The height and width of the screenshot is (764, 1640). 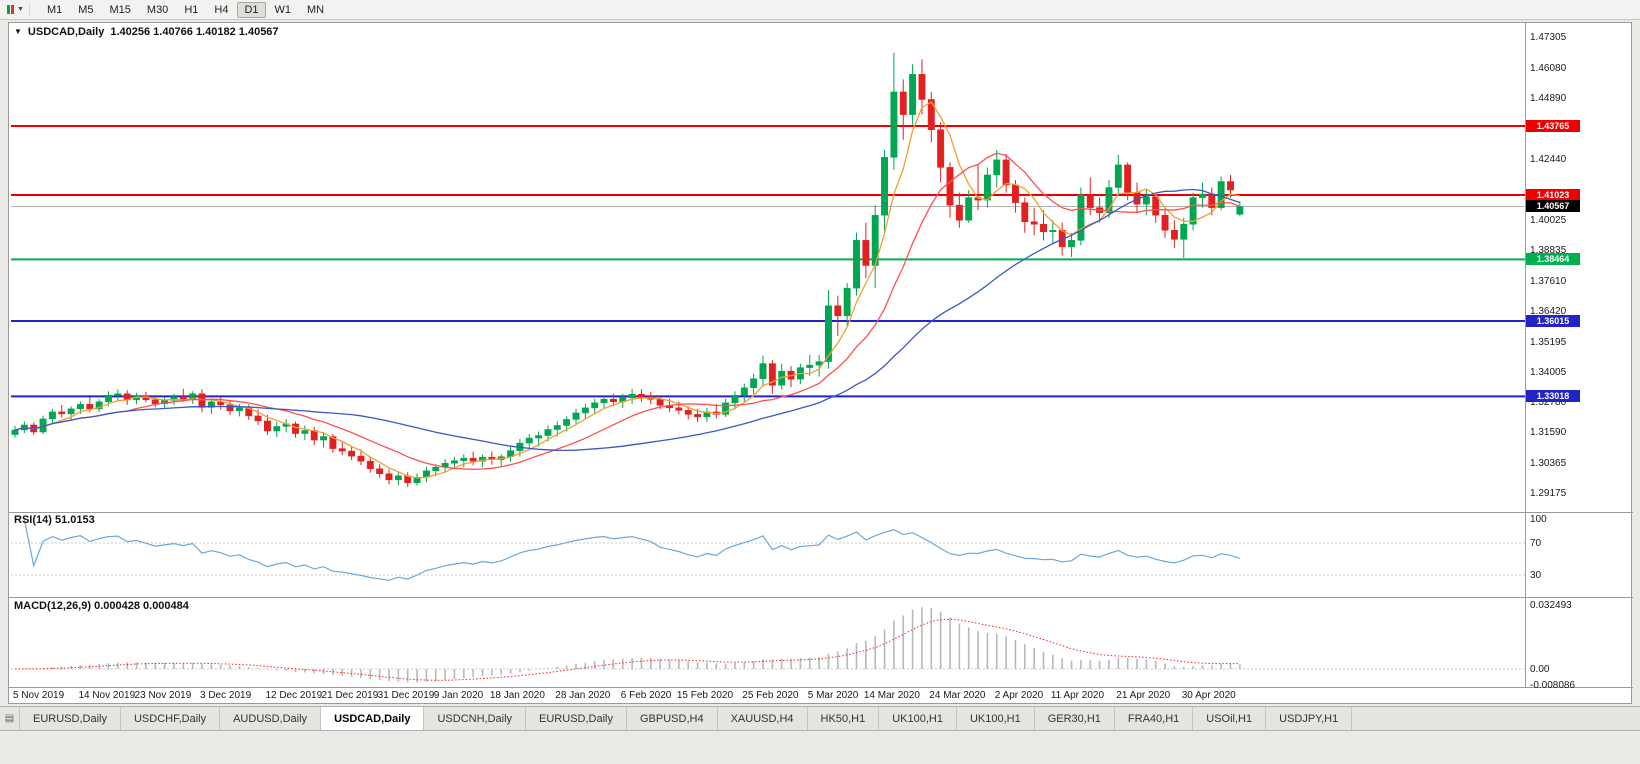 I want to click on macd-axis-label: 0.00, so click(x=1540, y=669).